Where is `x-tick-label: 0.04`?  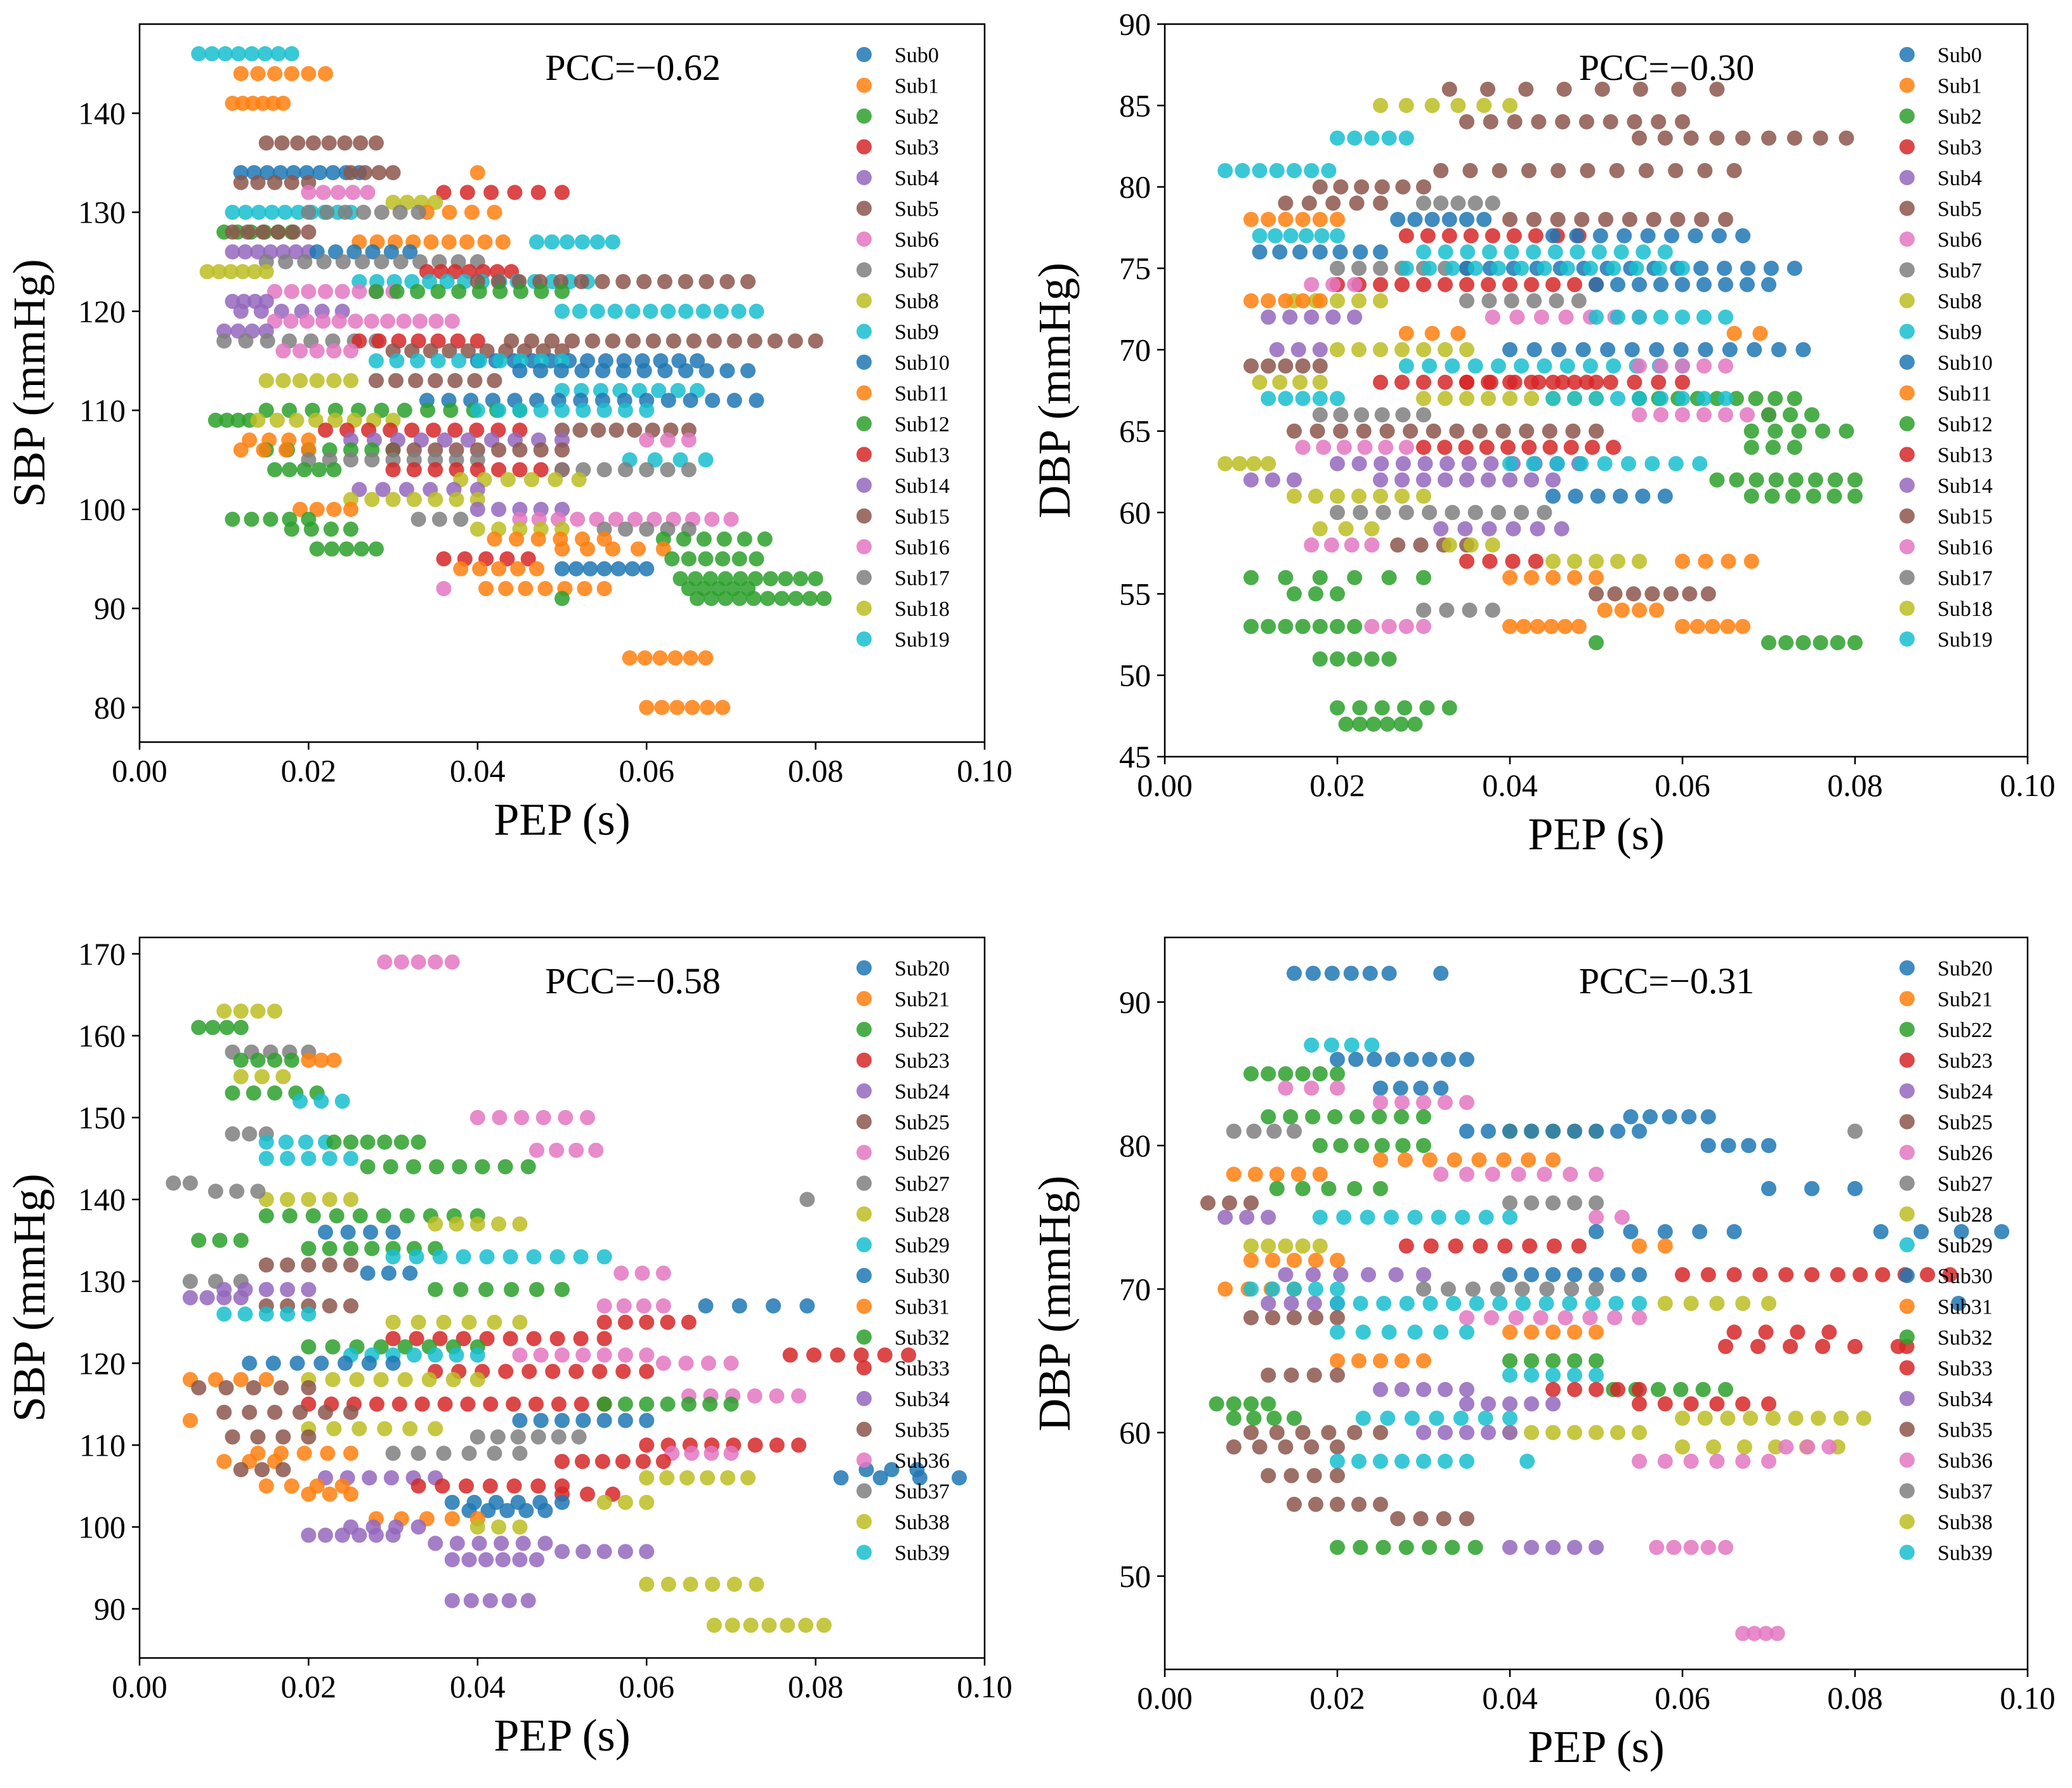 x-tick-label: 0.04 is located at coordinates (1510, 785).